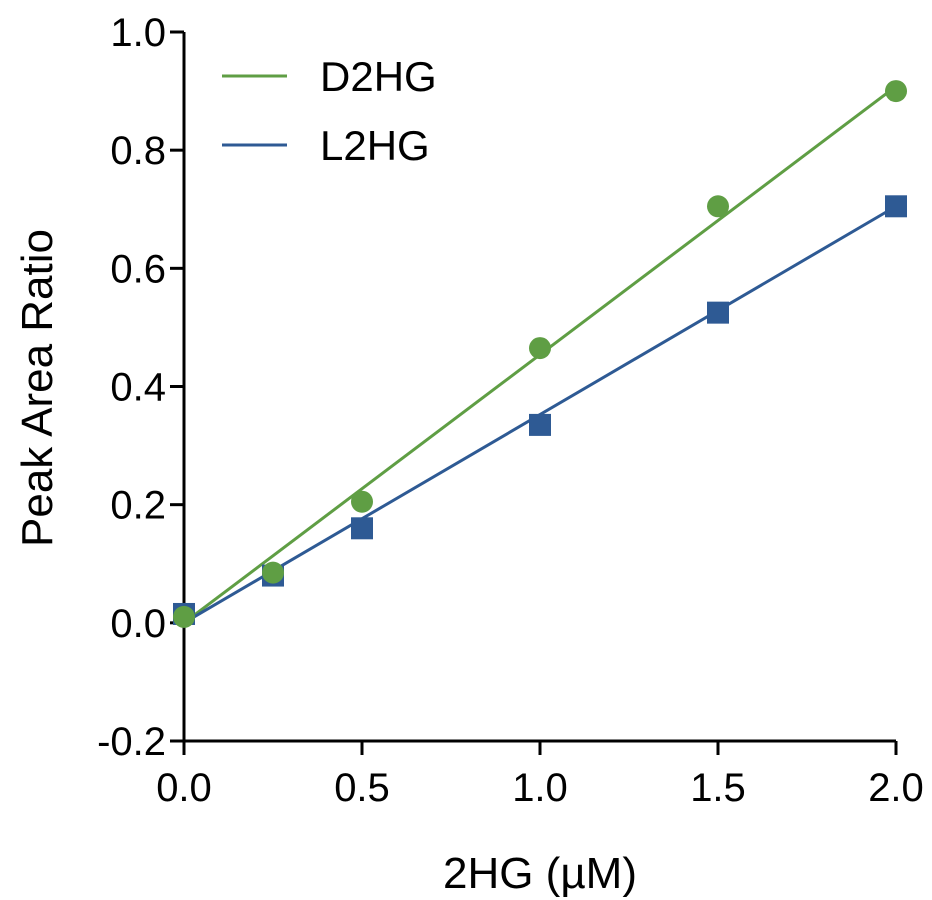 Image resolution: width=932 pixels, height=900 pixels. What do you see at coordinates (138, 33) in the screenshot?
I see `y-tick-label: 1.0` at bounding box center [138, 33].